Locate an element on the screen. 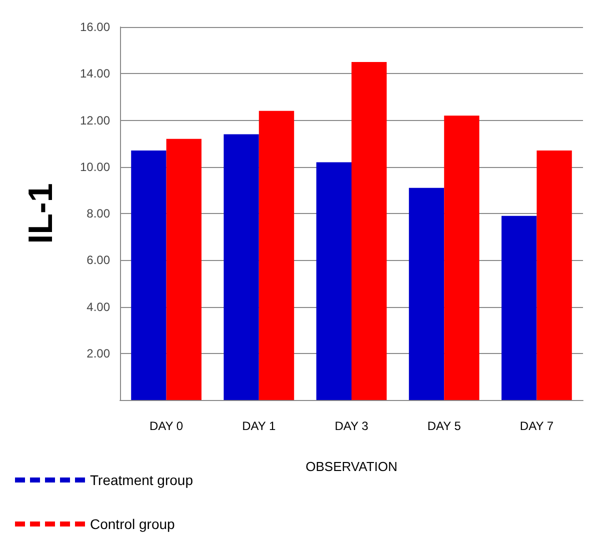 The image size is (601, 540). y-tick-label: 8.00 is located at coordinates (98, 213).